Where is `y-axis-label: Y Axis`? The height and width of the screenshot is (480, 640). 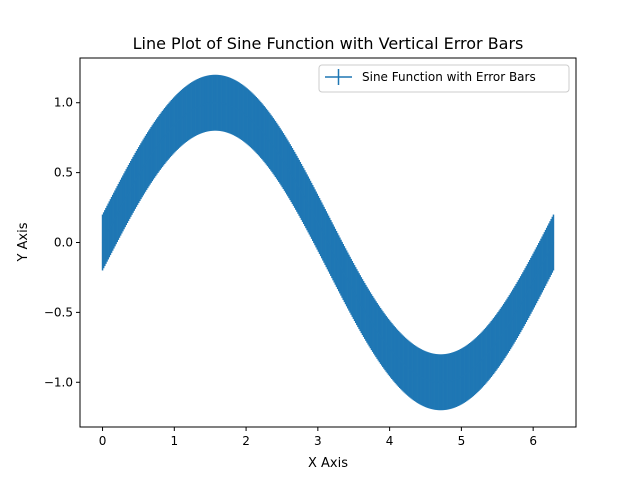
y-axis-label: Y Axis is located at coordinates (23, 242).